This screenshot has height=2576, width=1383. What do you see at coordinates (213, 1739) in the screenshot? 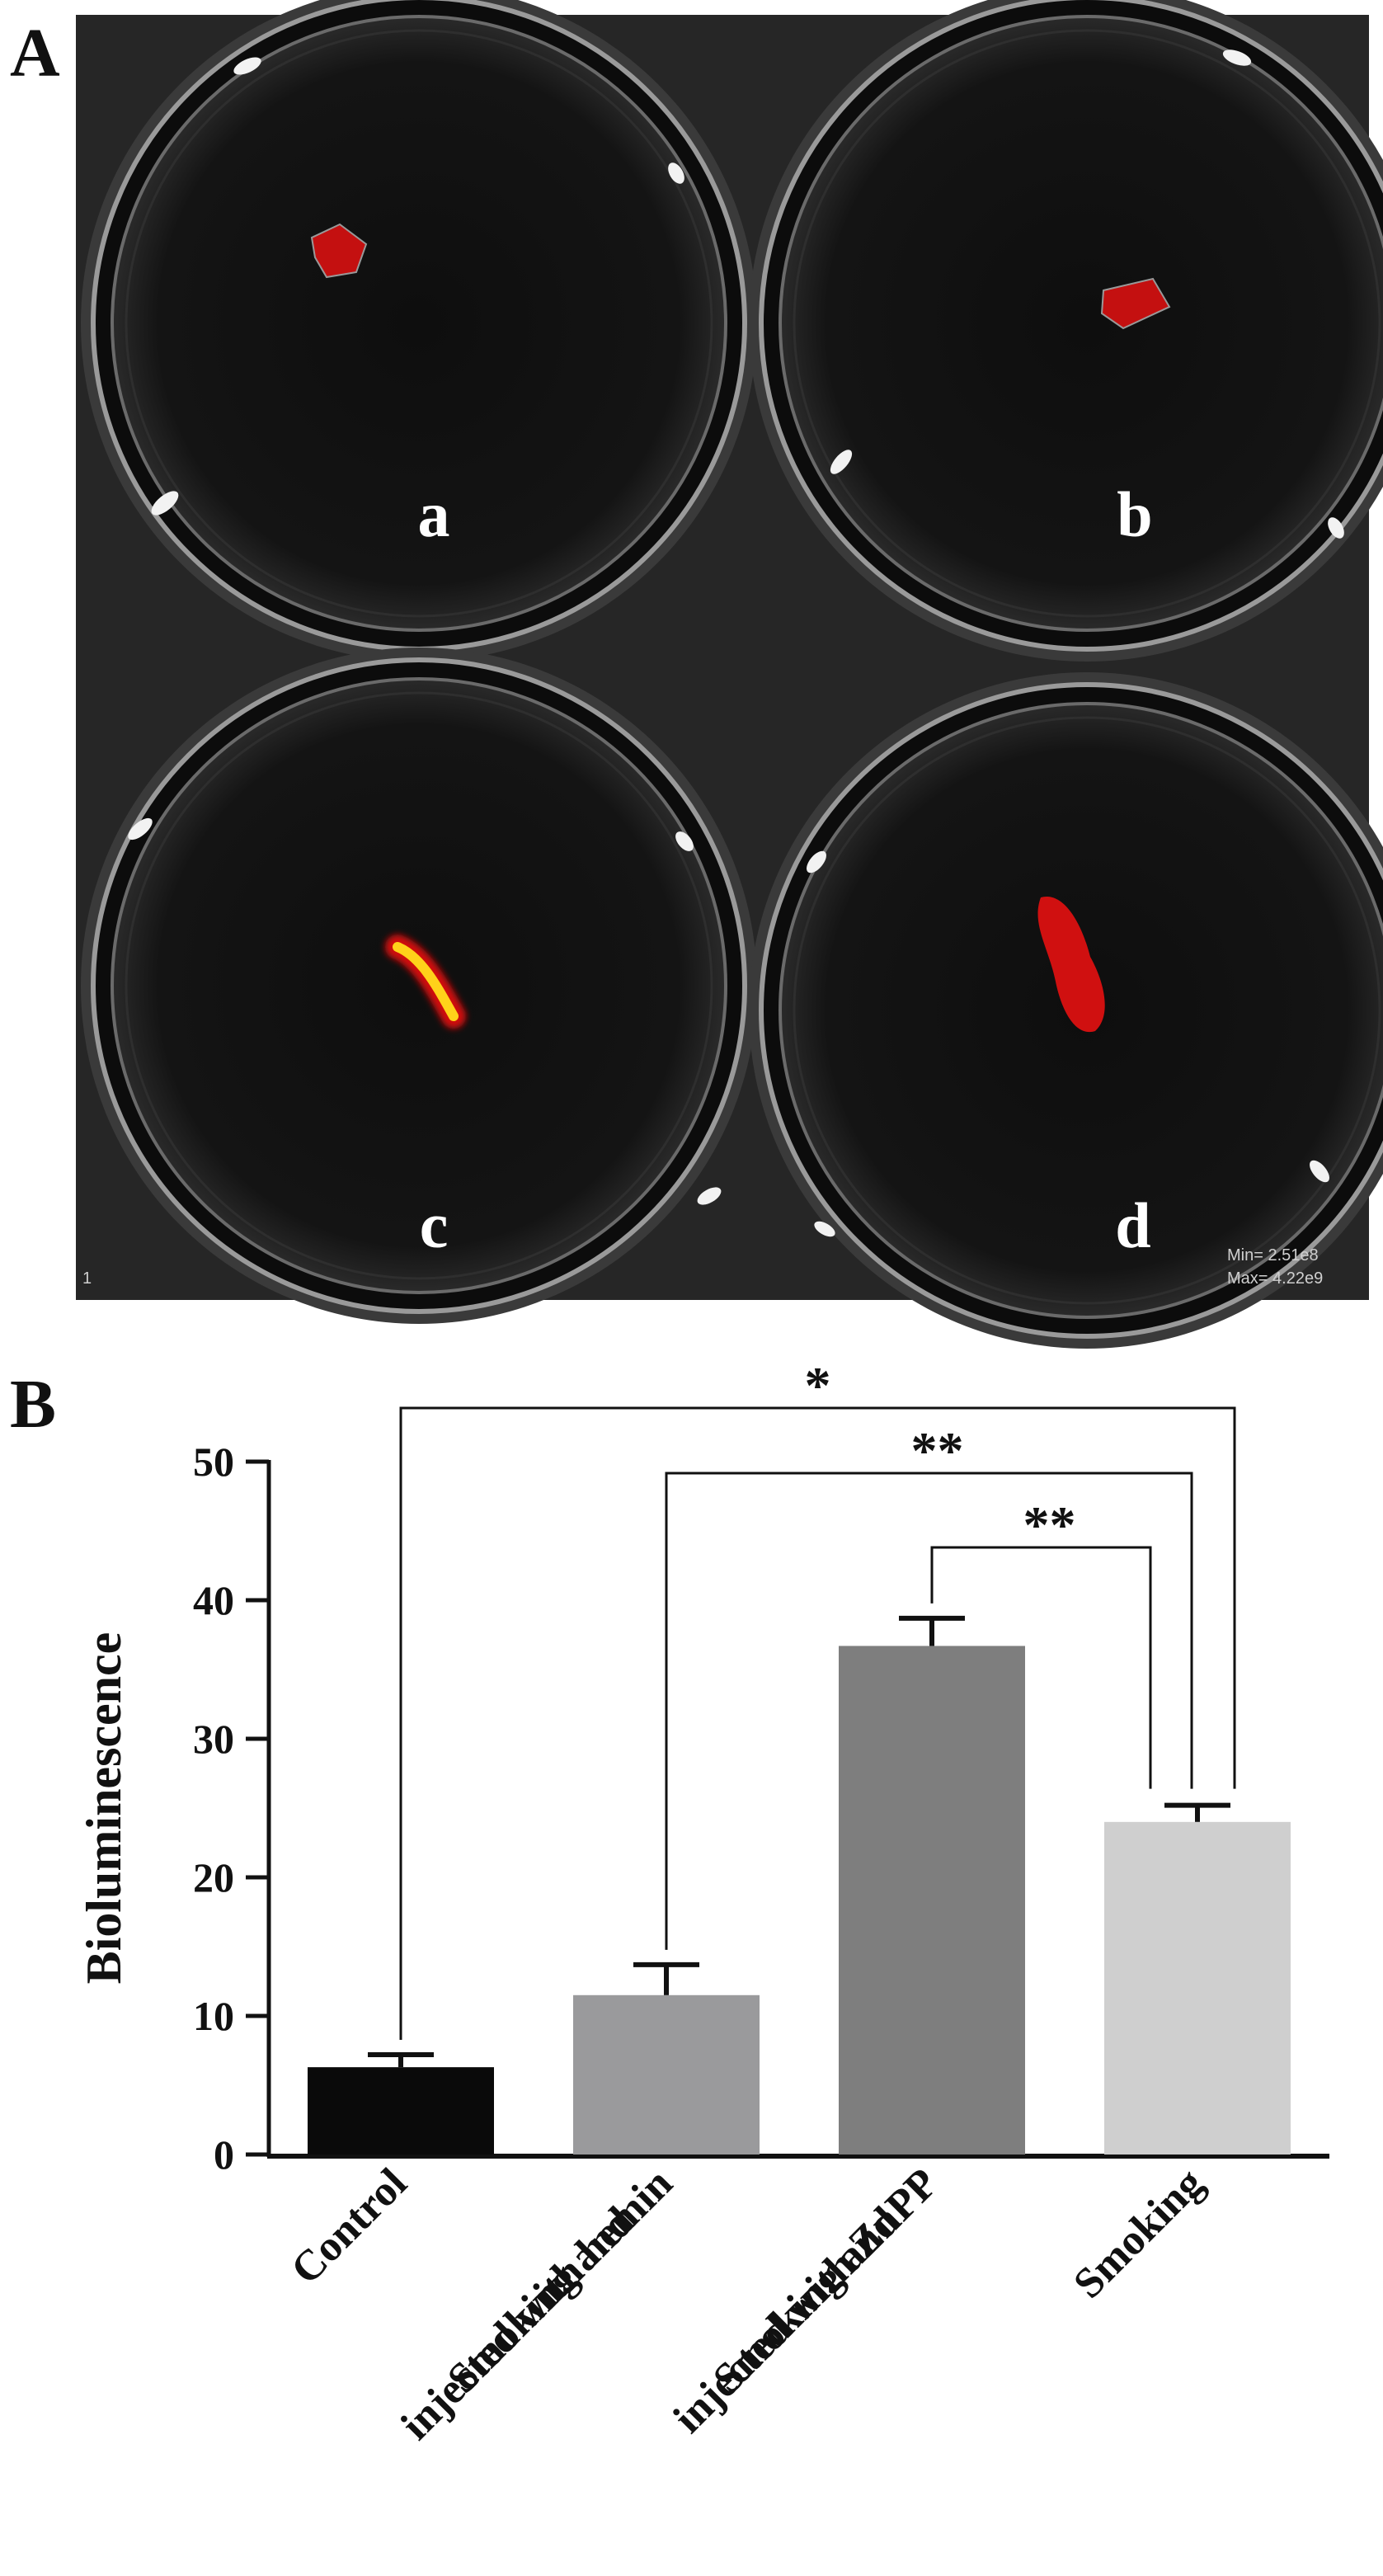
I see `y-tick-label-3: 30` at bounding box center [213, 1739].